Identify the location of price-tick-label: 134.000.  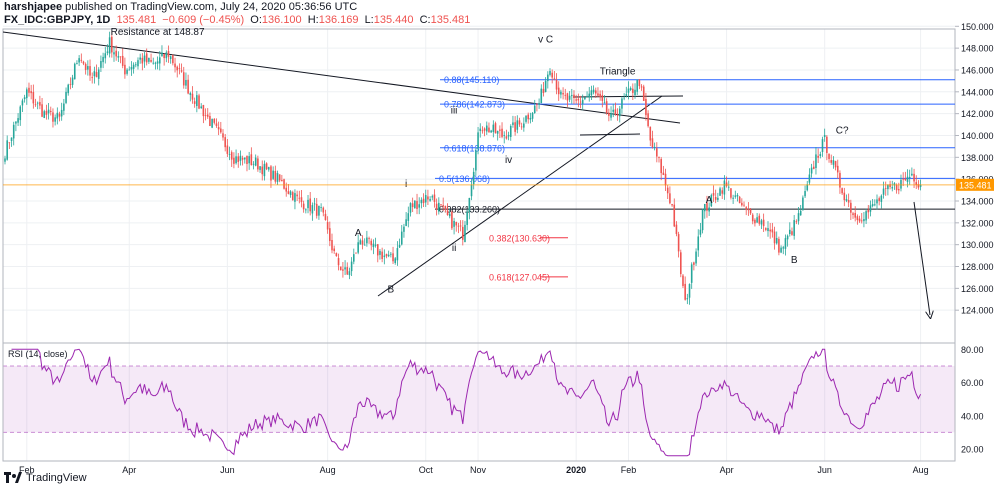
(977, 201).